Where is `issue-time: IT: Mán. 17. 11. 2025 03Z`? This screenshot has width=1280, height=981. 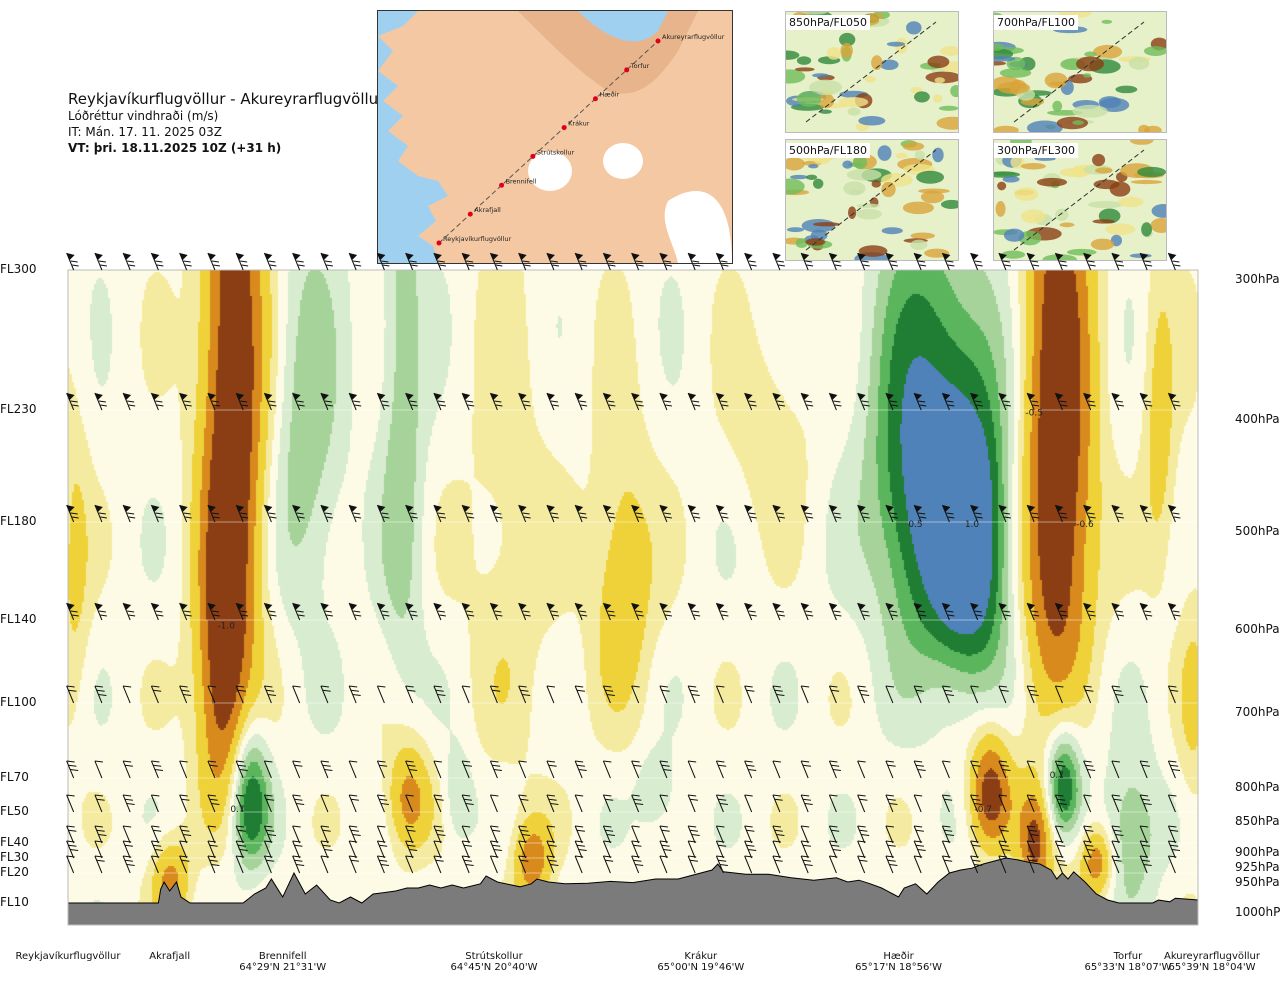
issue-time: IT: Mán. 17. 11. 2025 03Z is located at coordinates (145, 132).